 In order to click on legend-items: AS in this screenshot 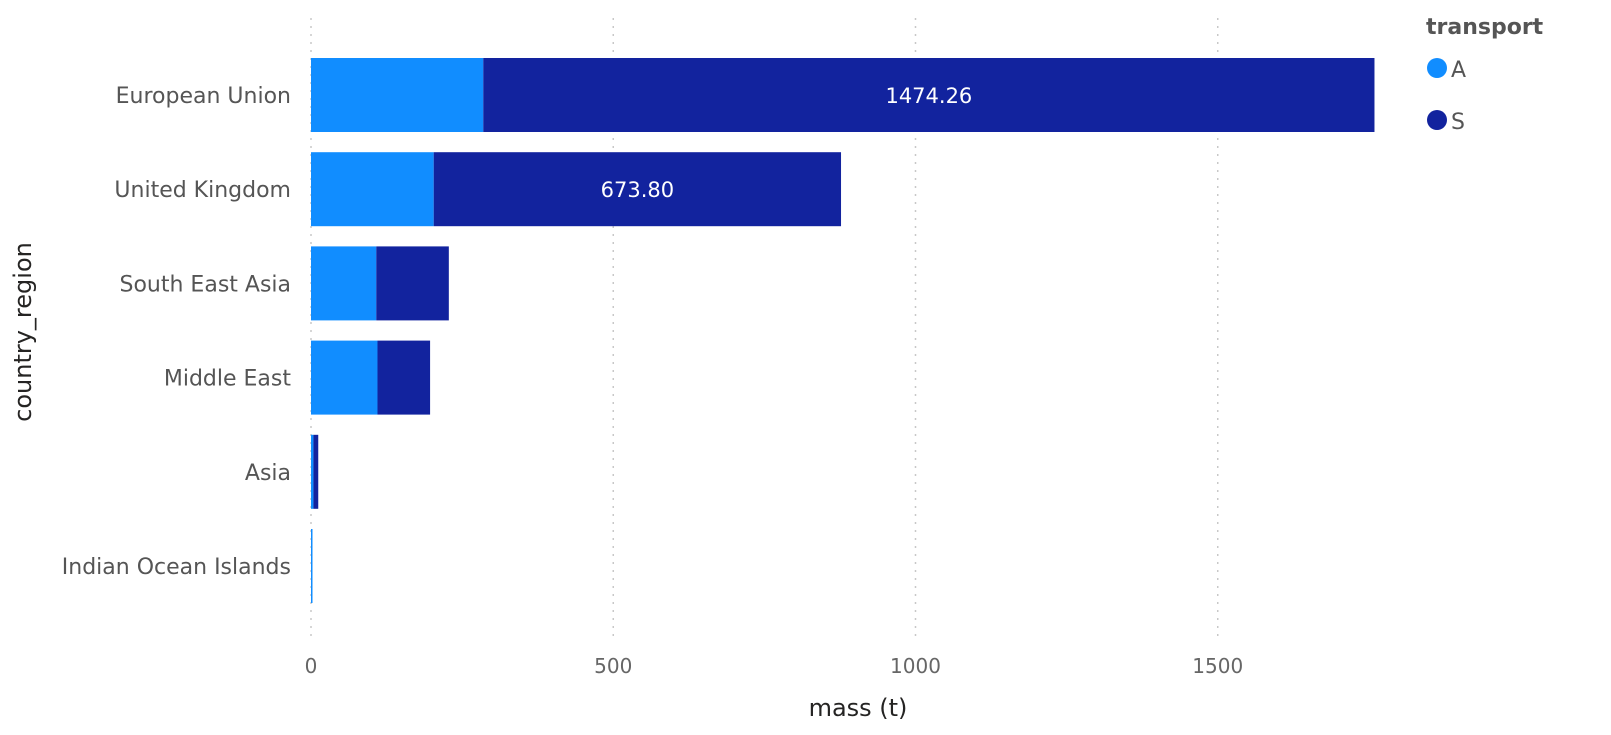, I will do `click(1446, 96)`.